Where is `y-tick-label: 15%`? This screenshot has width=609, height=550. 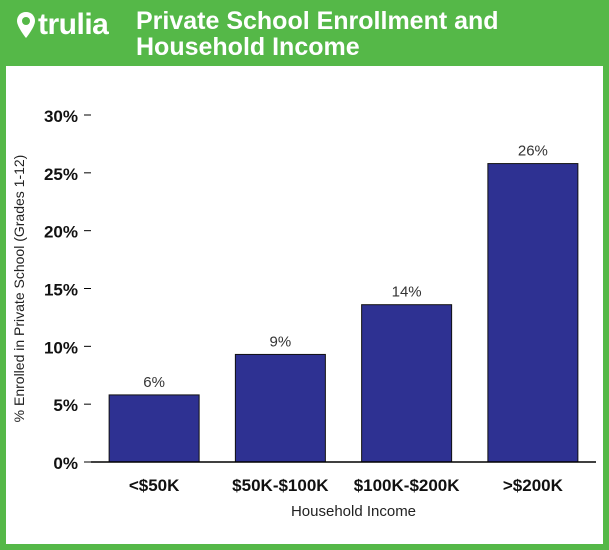
y-tick-label: 15% is located at coordinates (61, 290).